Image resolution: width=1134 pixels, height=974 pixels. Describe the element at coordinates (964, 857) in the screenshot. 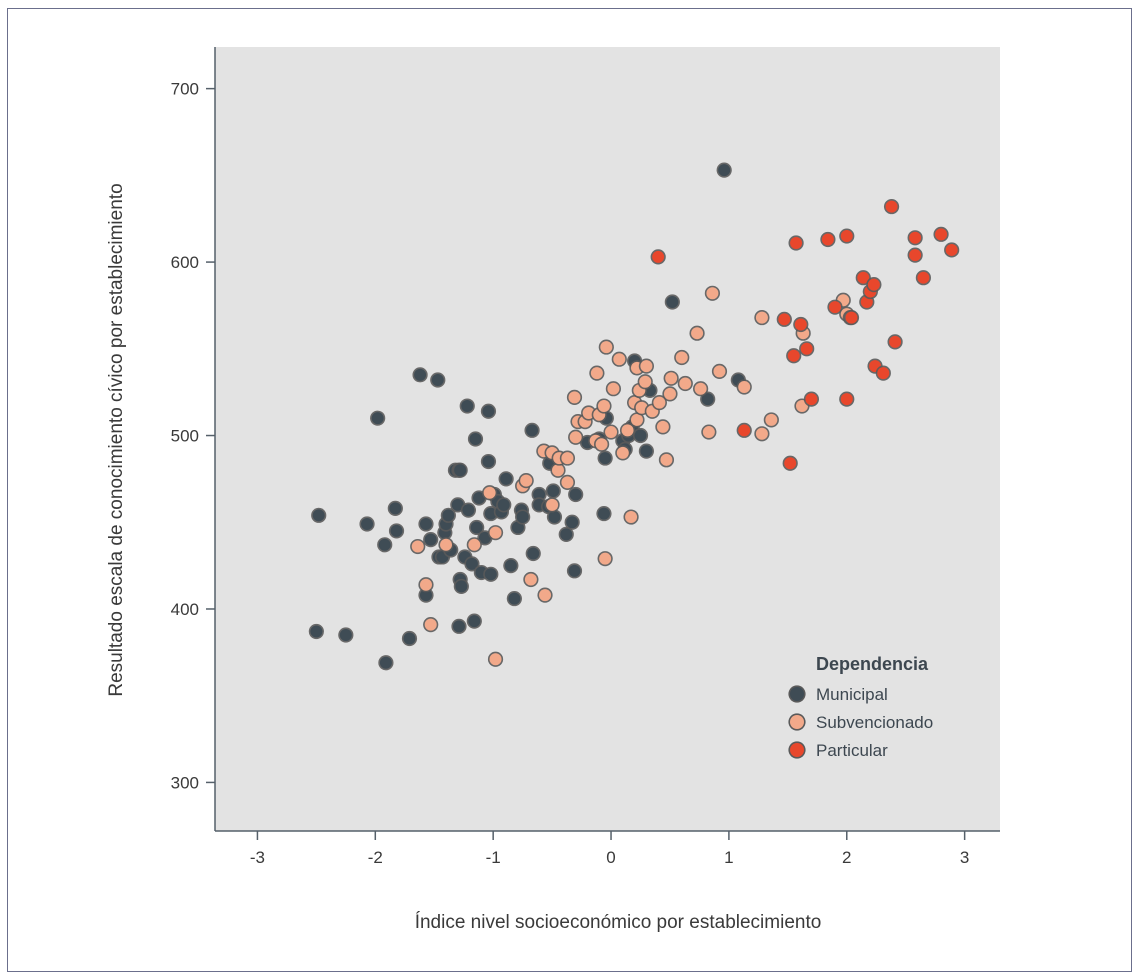

I see `x-tick-label: 3` at that location.